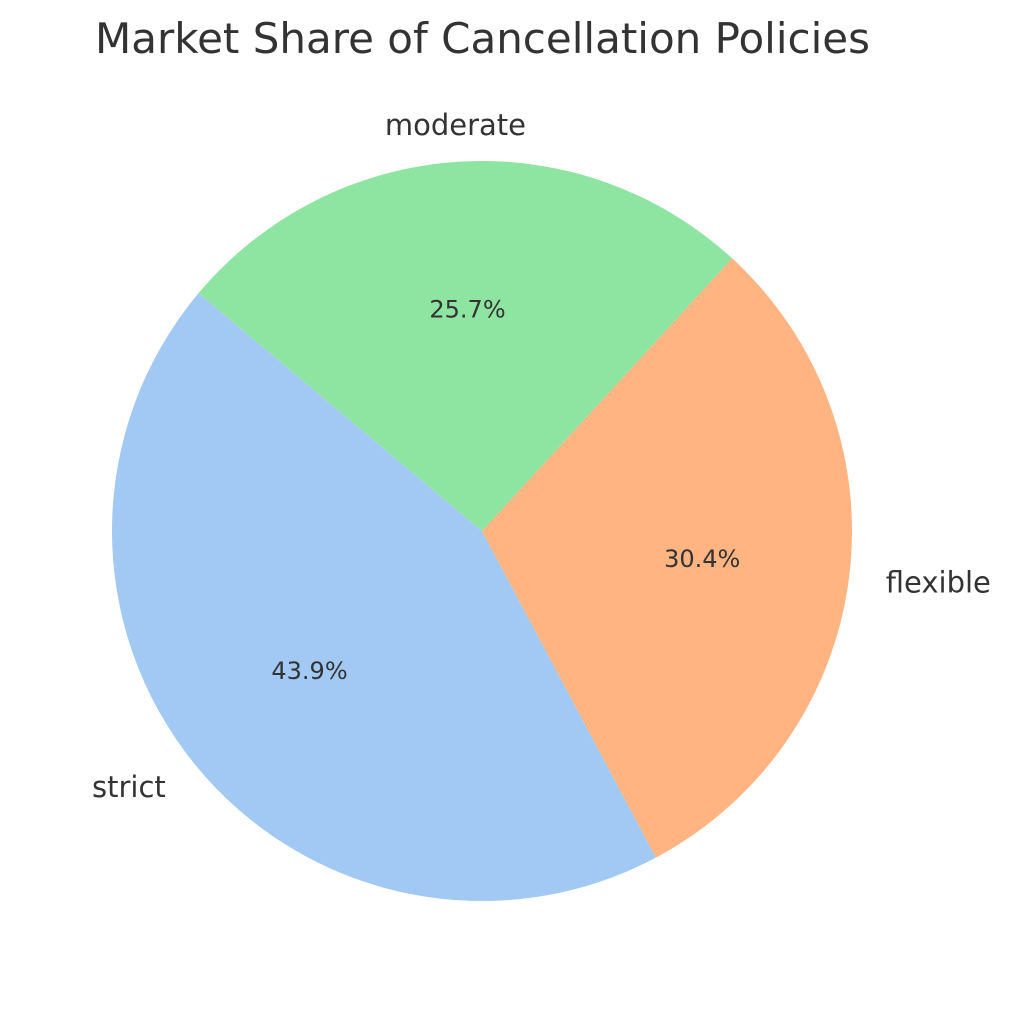  Describe the element at coordinates (482, 38) in the screenshot. I see `chart-title: Market Share of Cancellation Policies` at that location.